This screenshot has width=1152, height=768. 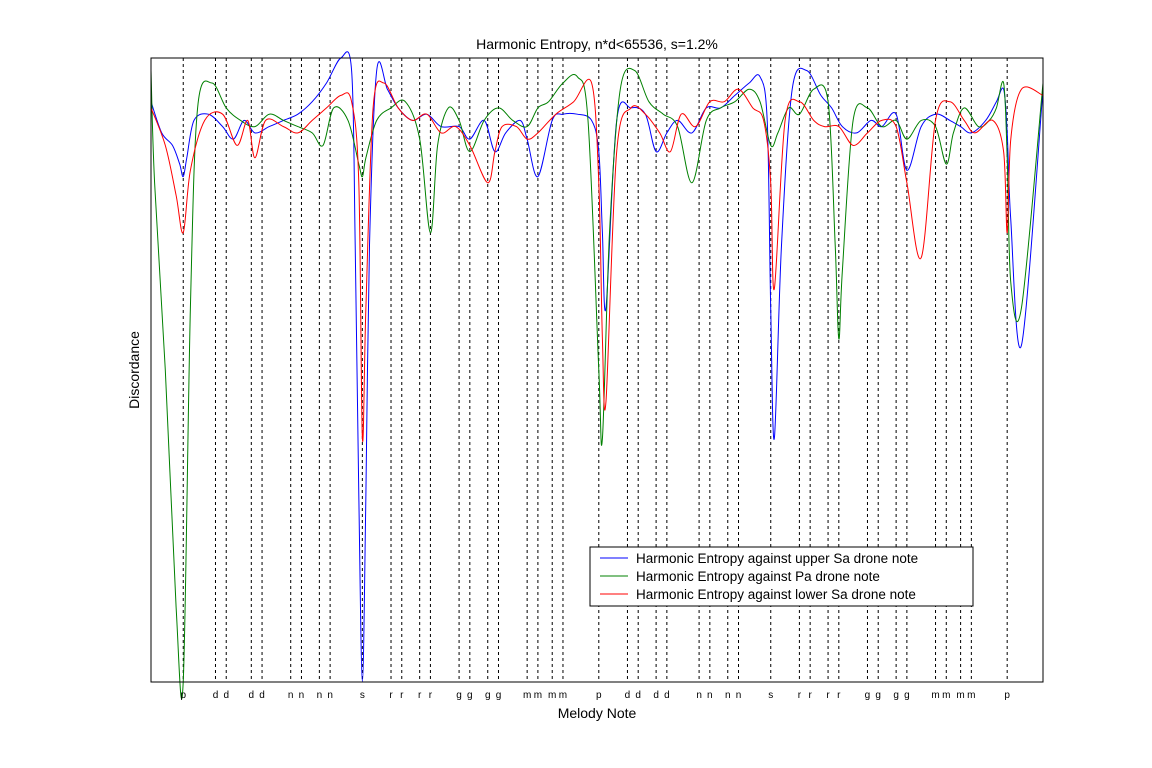 I want to click on legend-box, so click(x=781, y=576).